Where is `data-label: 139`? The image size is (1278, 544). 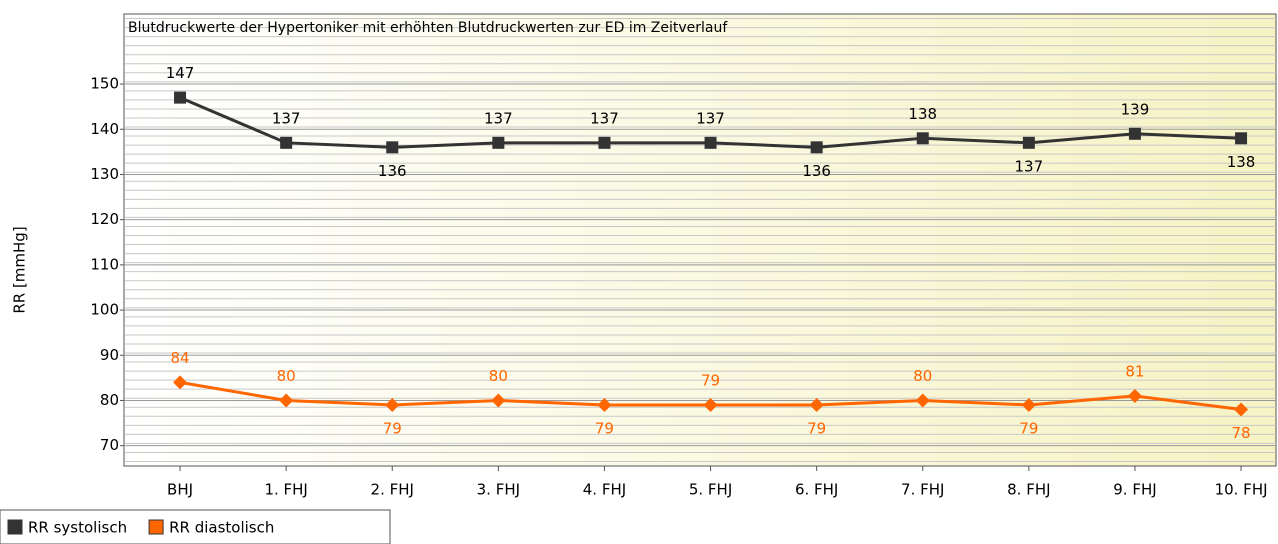 data-label: 139 is located at coordinates (1135, 109).